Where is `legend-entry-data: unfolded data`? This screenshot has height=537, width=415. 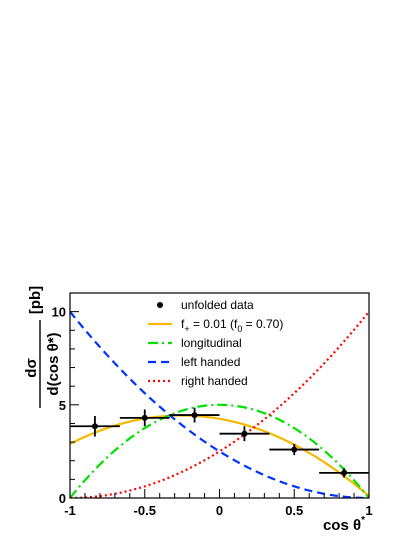
legend-entry-data: unfolded data is located at coordinates (205, 305).